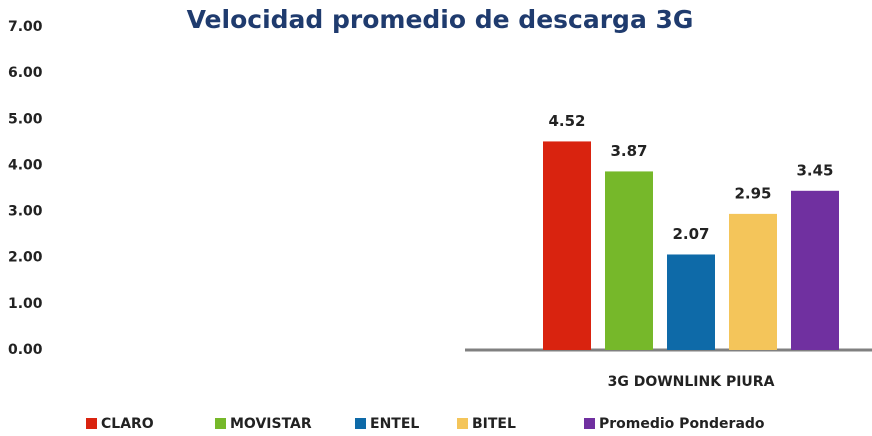 Image resolution: width=872 pixels, height=436 pixels. Describe the element at coordinates (25, 212) in the screenshot. I see `y-tick-label: 3.00` at that location.